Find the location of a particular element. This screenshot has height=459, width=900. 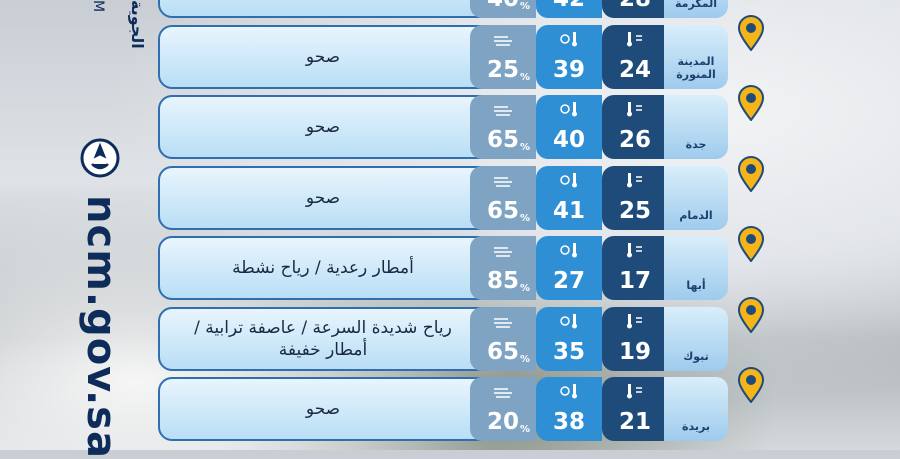

weather-row: صحو 65% 40 26 جدة is located at coordinates (461, 122).